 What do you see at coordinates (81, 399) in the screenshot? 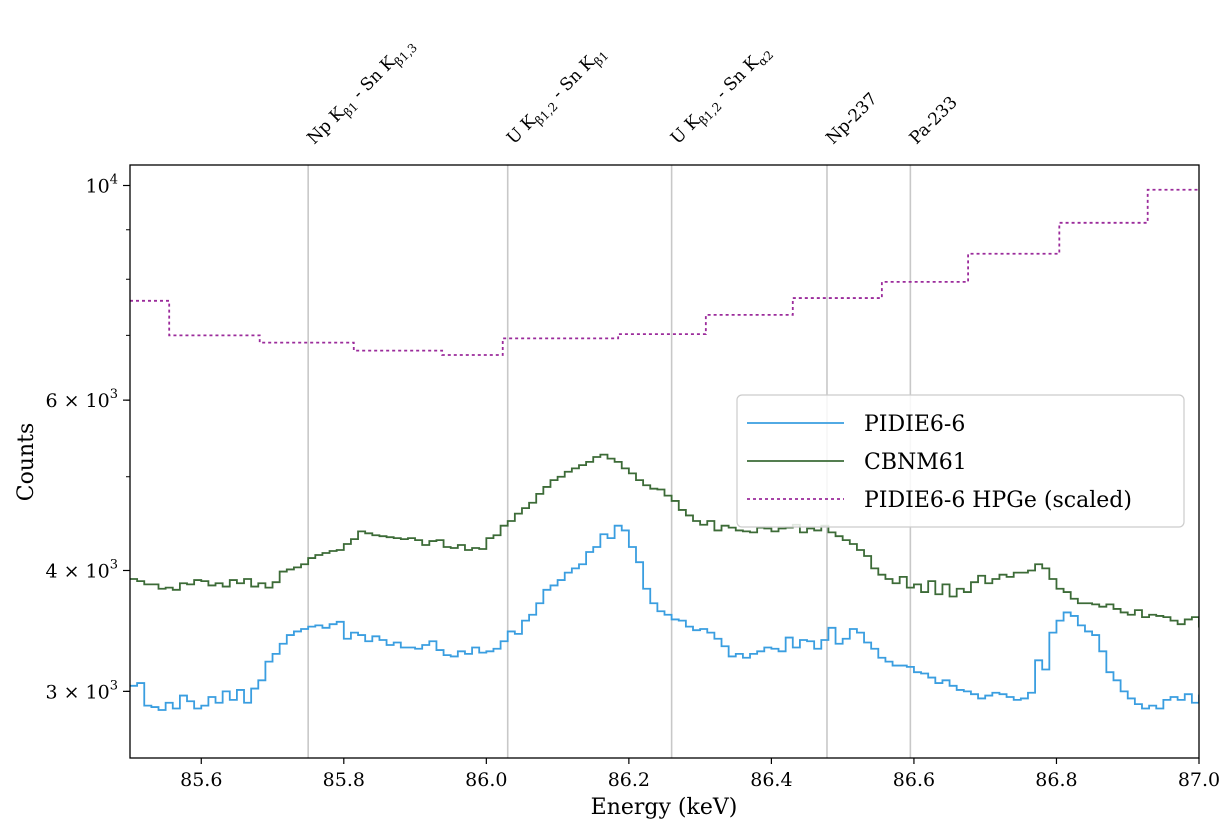
I see `y-tick-label: 6 × 10³` at bounding box center [81, 399].